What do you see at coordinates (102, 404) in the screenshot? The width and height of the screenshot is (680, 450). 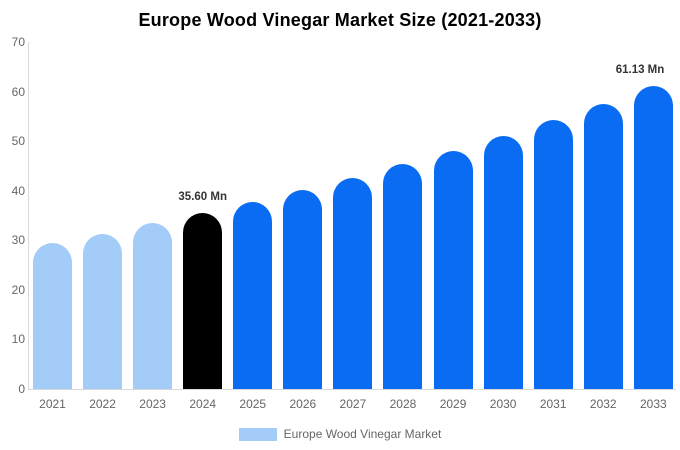 I see `x-axis-tick-label: 2022` at bounding box center [102, 404].